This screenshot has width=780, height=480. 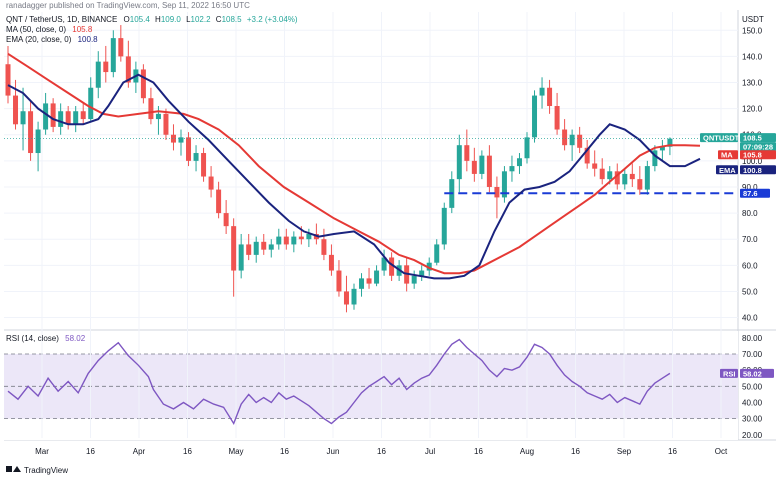 What do you see at coordinates (752, 338) in the screenshot?
I see `rsi-tick-label: 80.00` at bounding box center [752, 338].